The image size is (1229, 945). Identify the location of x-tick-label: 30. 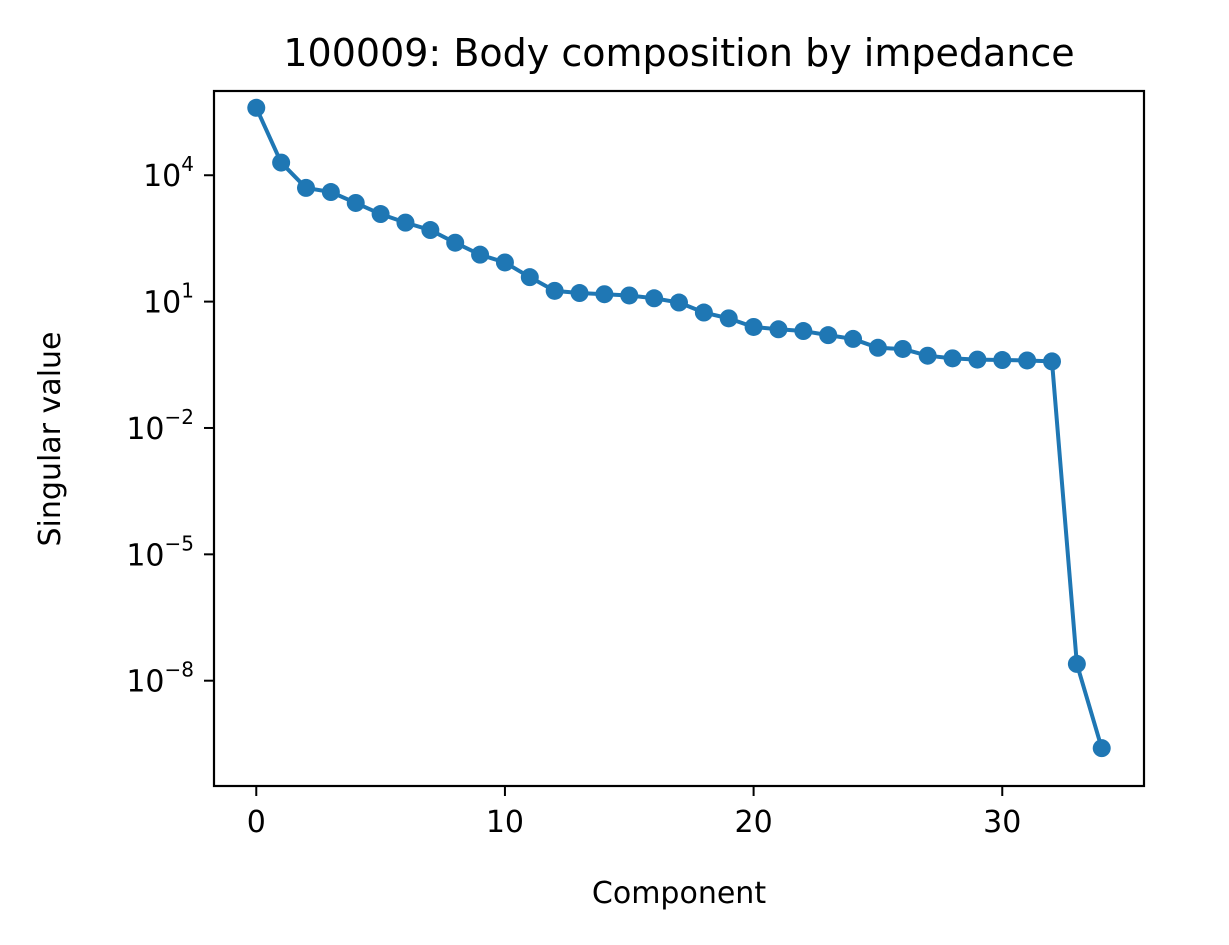
(1002, 822).